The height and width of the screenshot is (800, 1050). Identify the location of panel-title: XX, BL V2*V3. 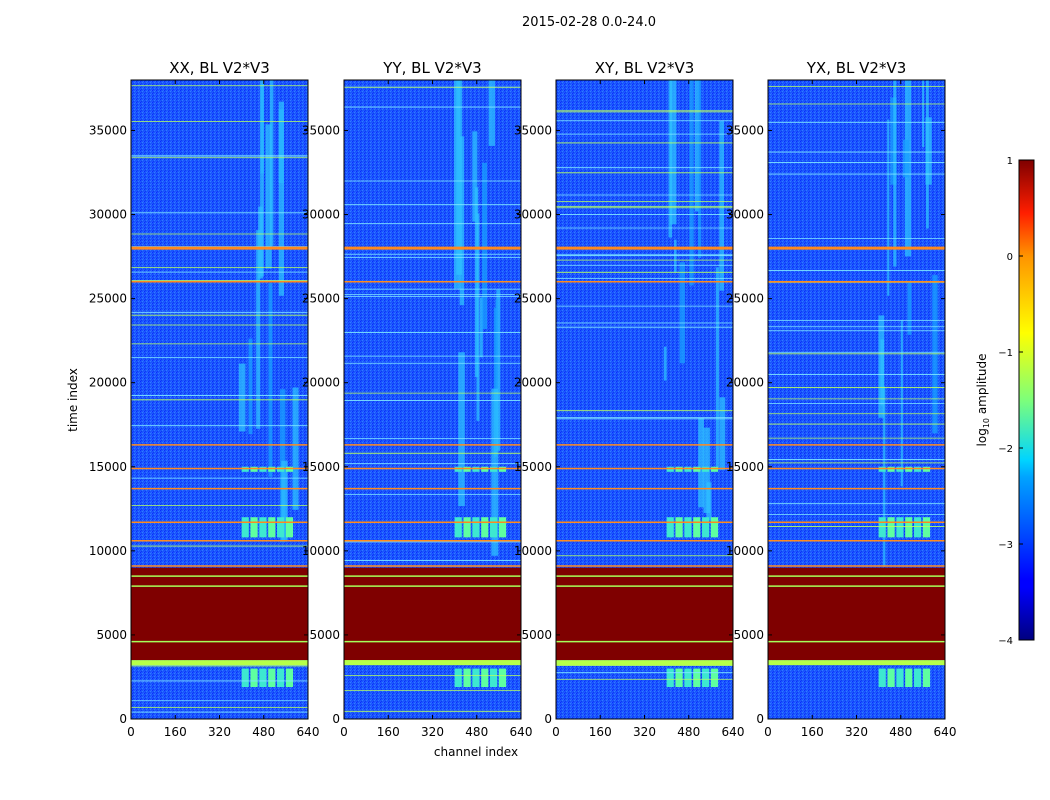
(219, 68).